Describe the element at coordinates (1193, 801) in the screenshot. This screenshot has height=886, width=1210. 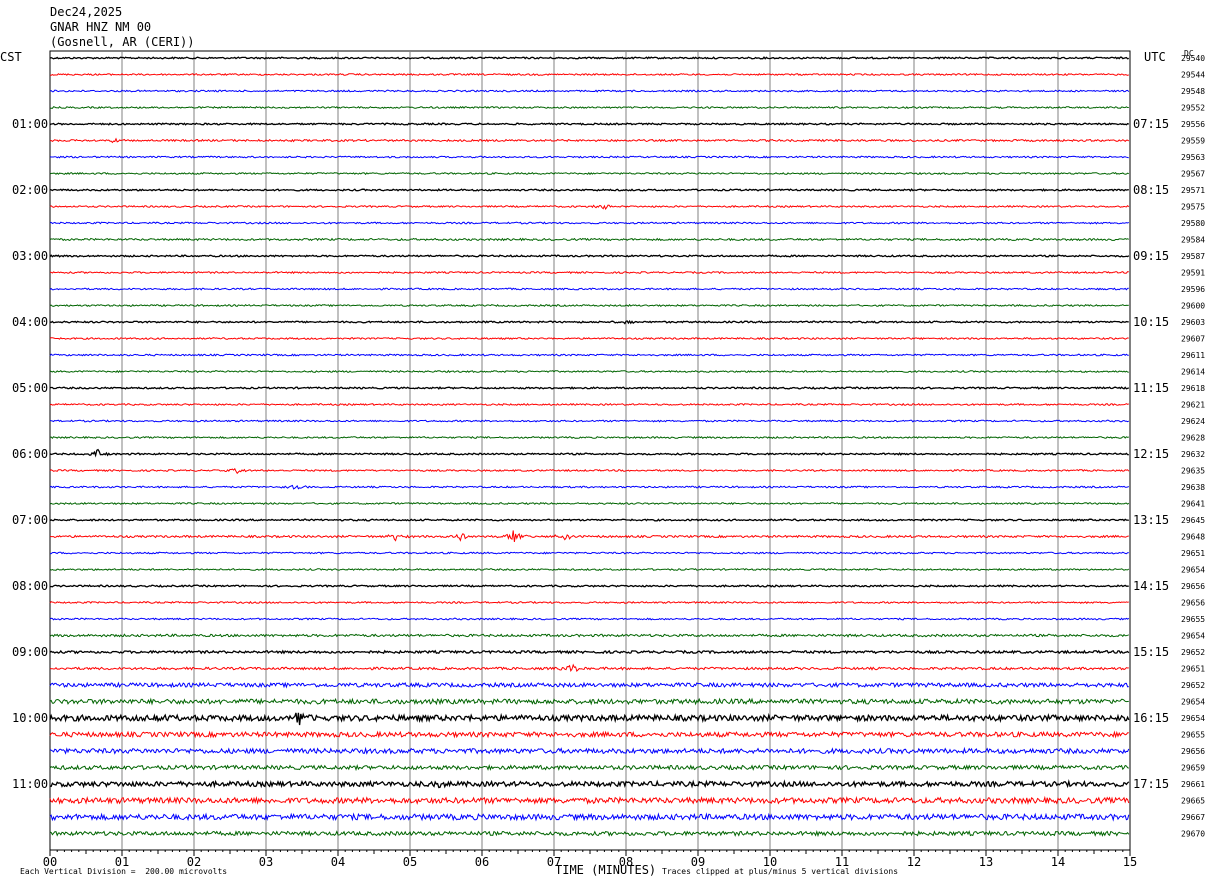
I see `dc-offset-label: 29665` at that location.